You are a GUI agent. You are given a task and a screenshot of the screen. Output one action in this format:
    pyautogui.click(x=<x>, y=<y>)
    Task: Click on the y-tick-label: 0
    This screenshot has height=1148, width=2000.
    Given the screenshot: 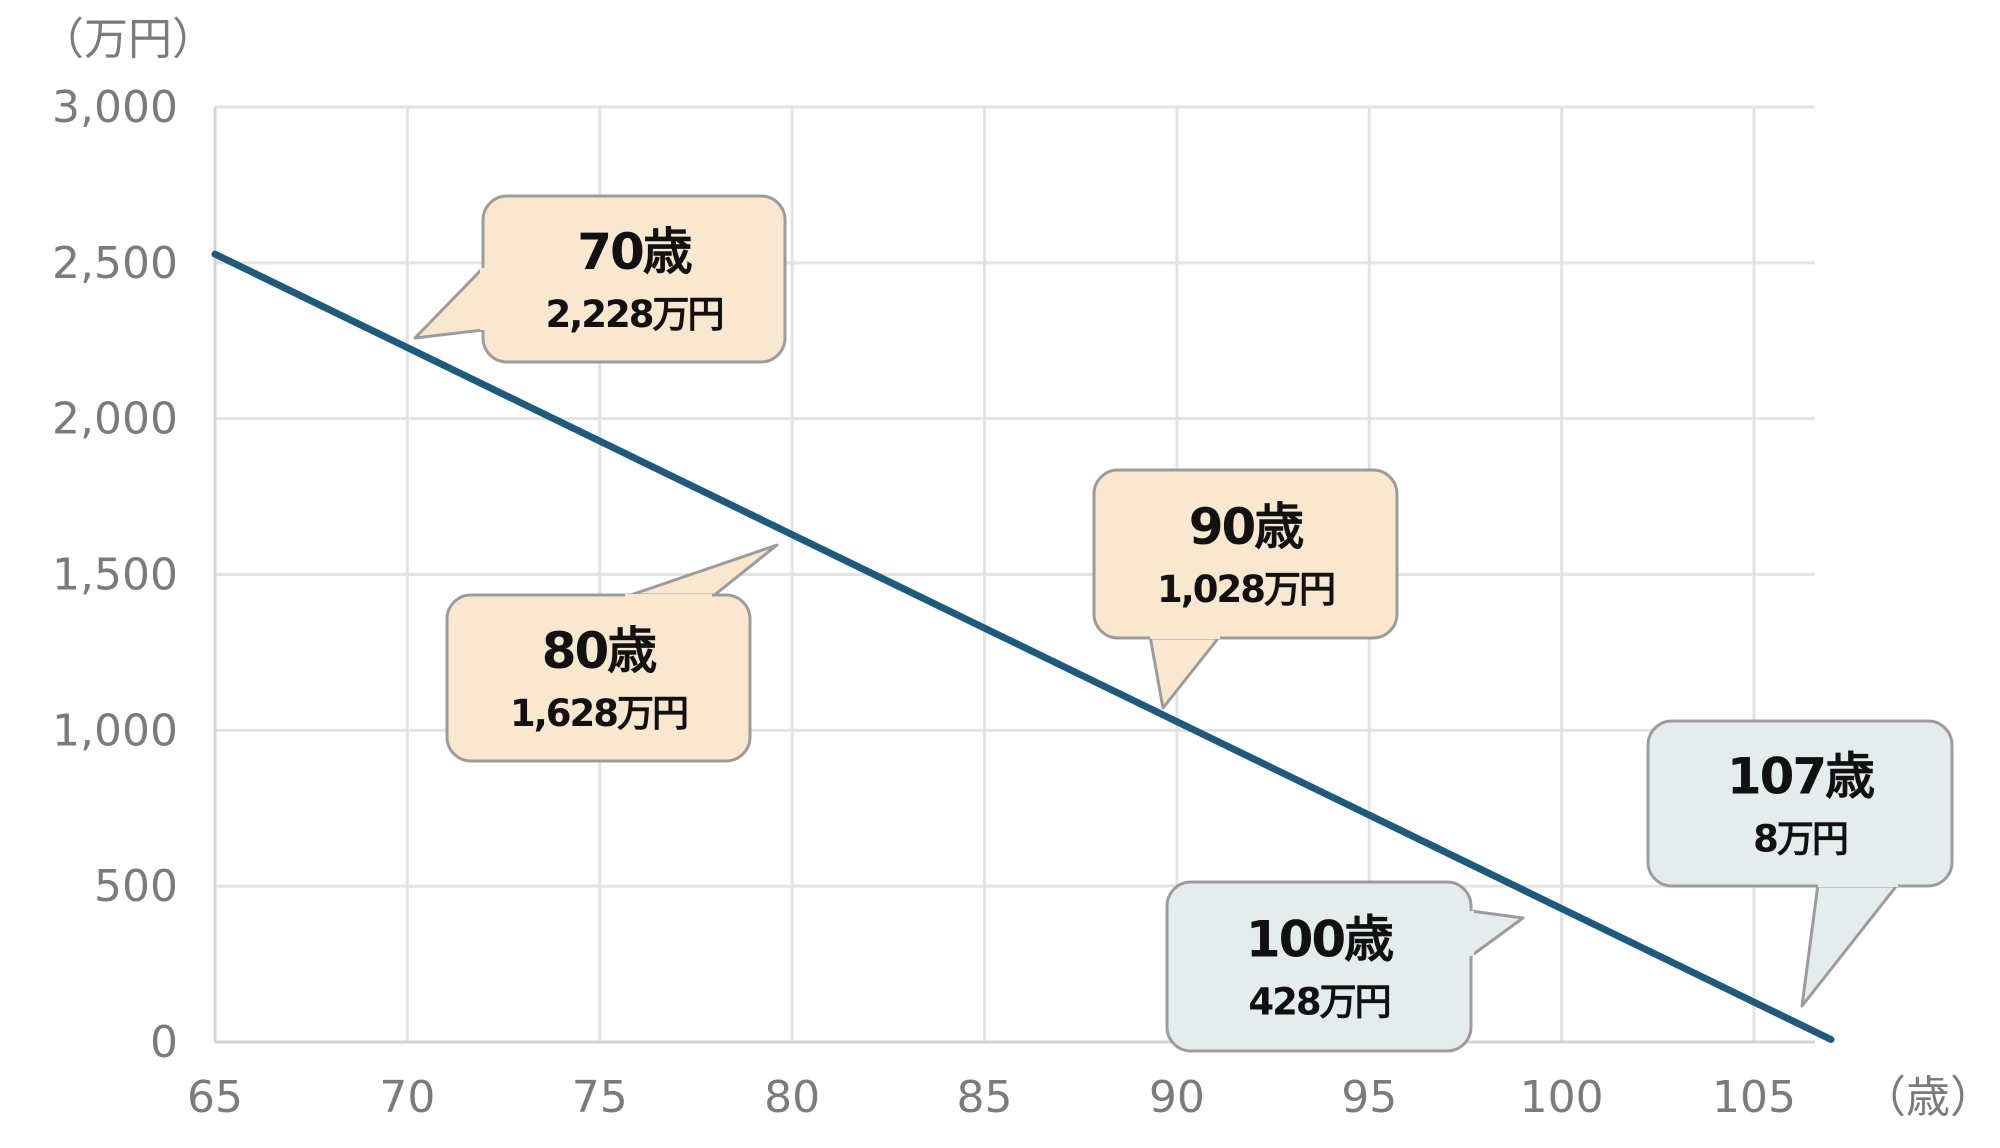 What is the action you would take?
    pyautogui.click(x=164, y=1042)
    